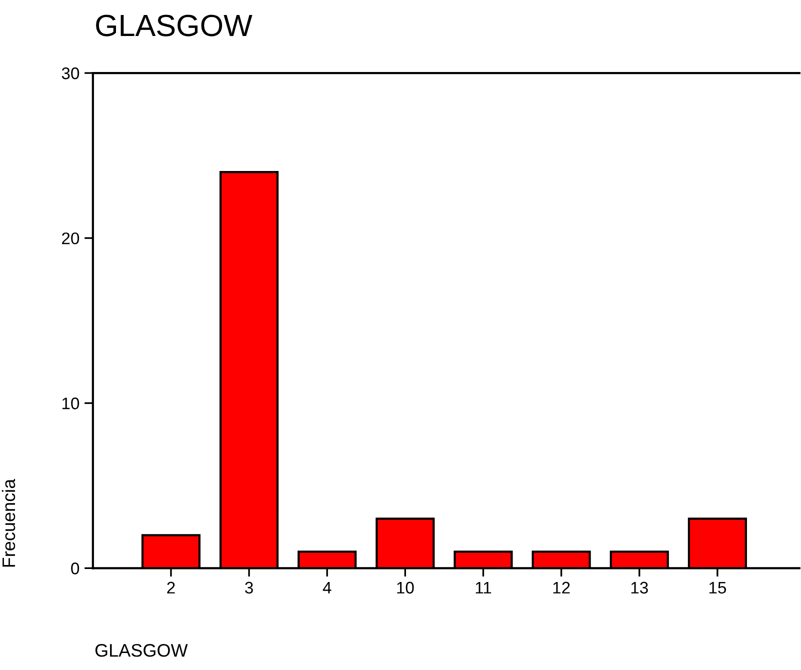  What do you see at coordinates (174, 25) in the screenshot?
I see `chart-title: GLASGOW` at bounding box center [174, 25].